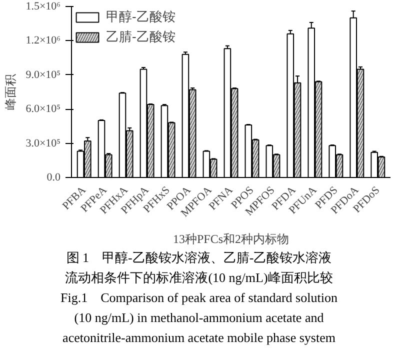 The image size is (398, 356). Describe the element at coordinates (199, 337) in the screenshot. I see `text: acetonitrile-ammonium acetate mobile phase system` at that location.